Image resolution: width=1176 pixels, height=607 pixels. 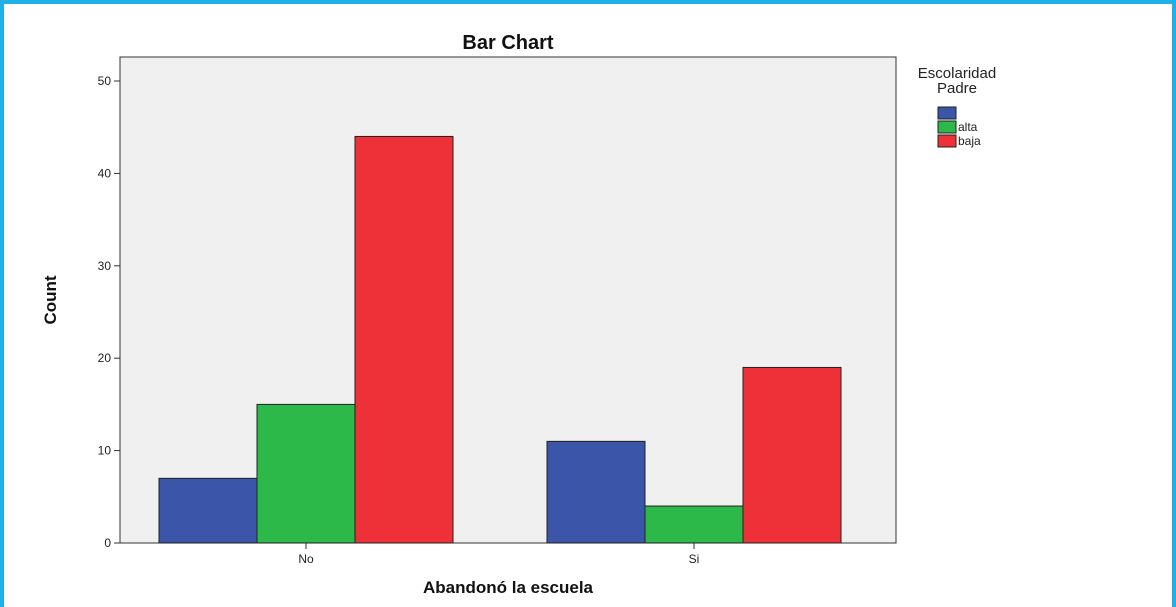 I want to click on y-tick-label: 0, so click(x=107, y=543).